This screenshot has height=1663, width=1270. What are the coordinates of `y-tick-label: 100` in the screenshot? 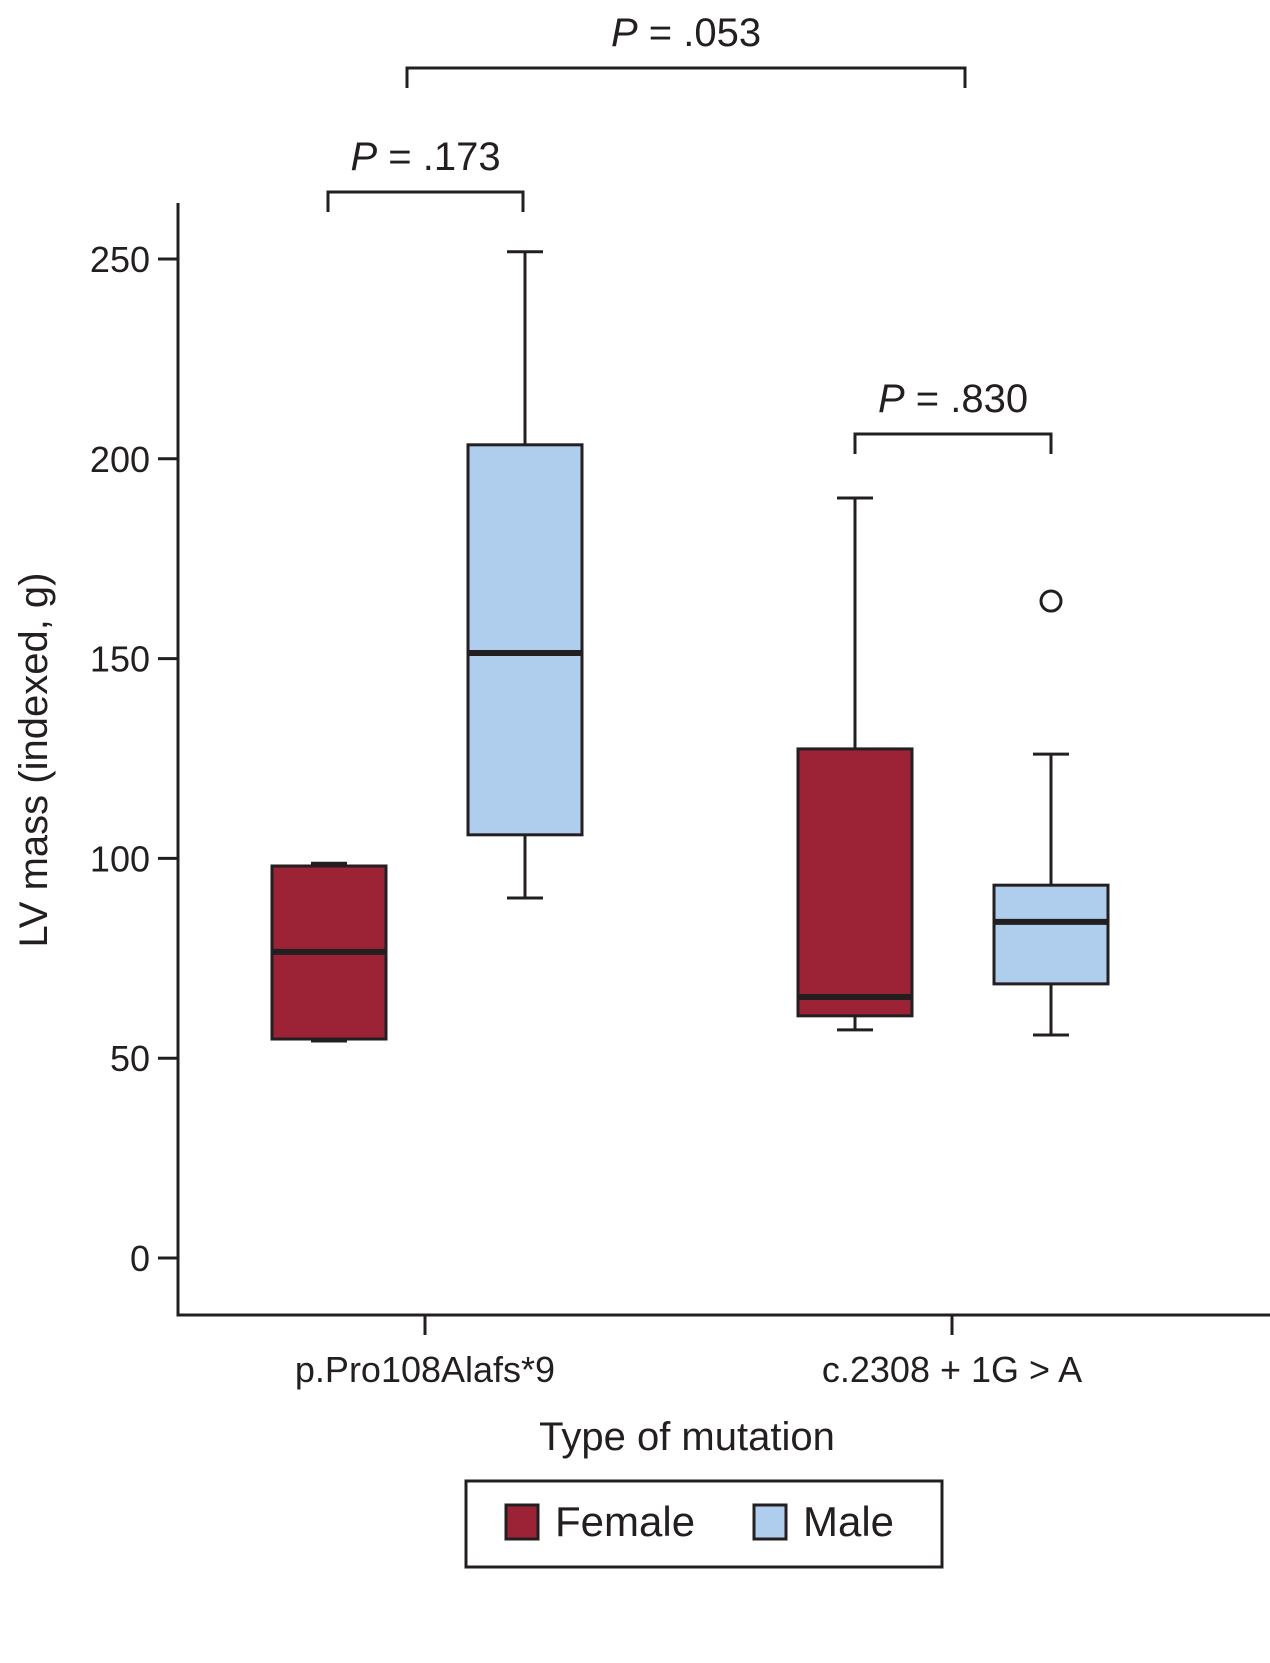 It's located at (120, 858).